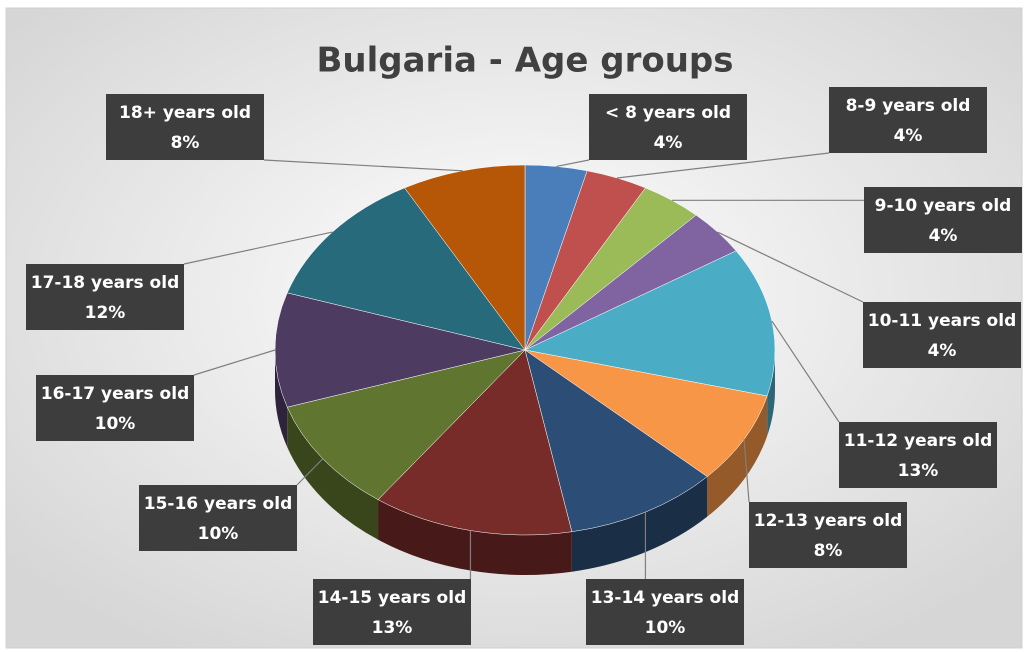  What do you see at coordinates (828, 521) in the screenshot?
I see `category-label: 12-13 years old` at bounding box center [828, 521].